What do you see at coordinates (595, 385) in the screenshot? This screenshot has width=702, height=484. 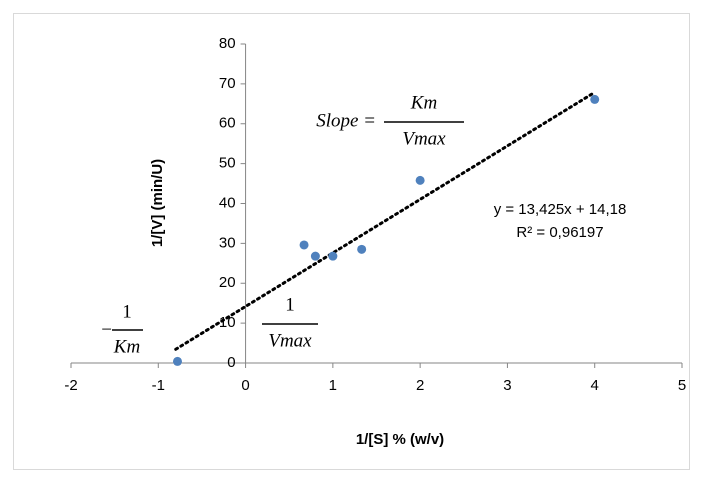 I see `x-tick-label: 4` at bounding box center [595, 385].